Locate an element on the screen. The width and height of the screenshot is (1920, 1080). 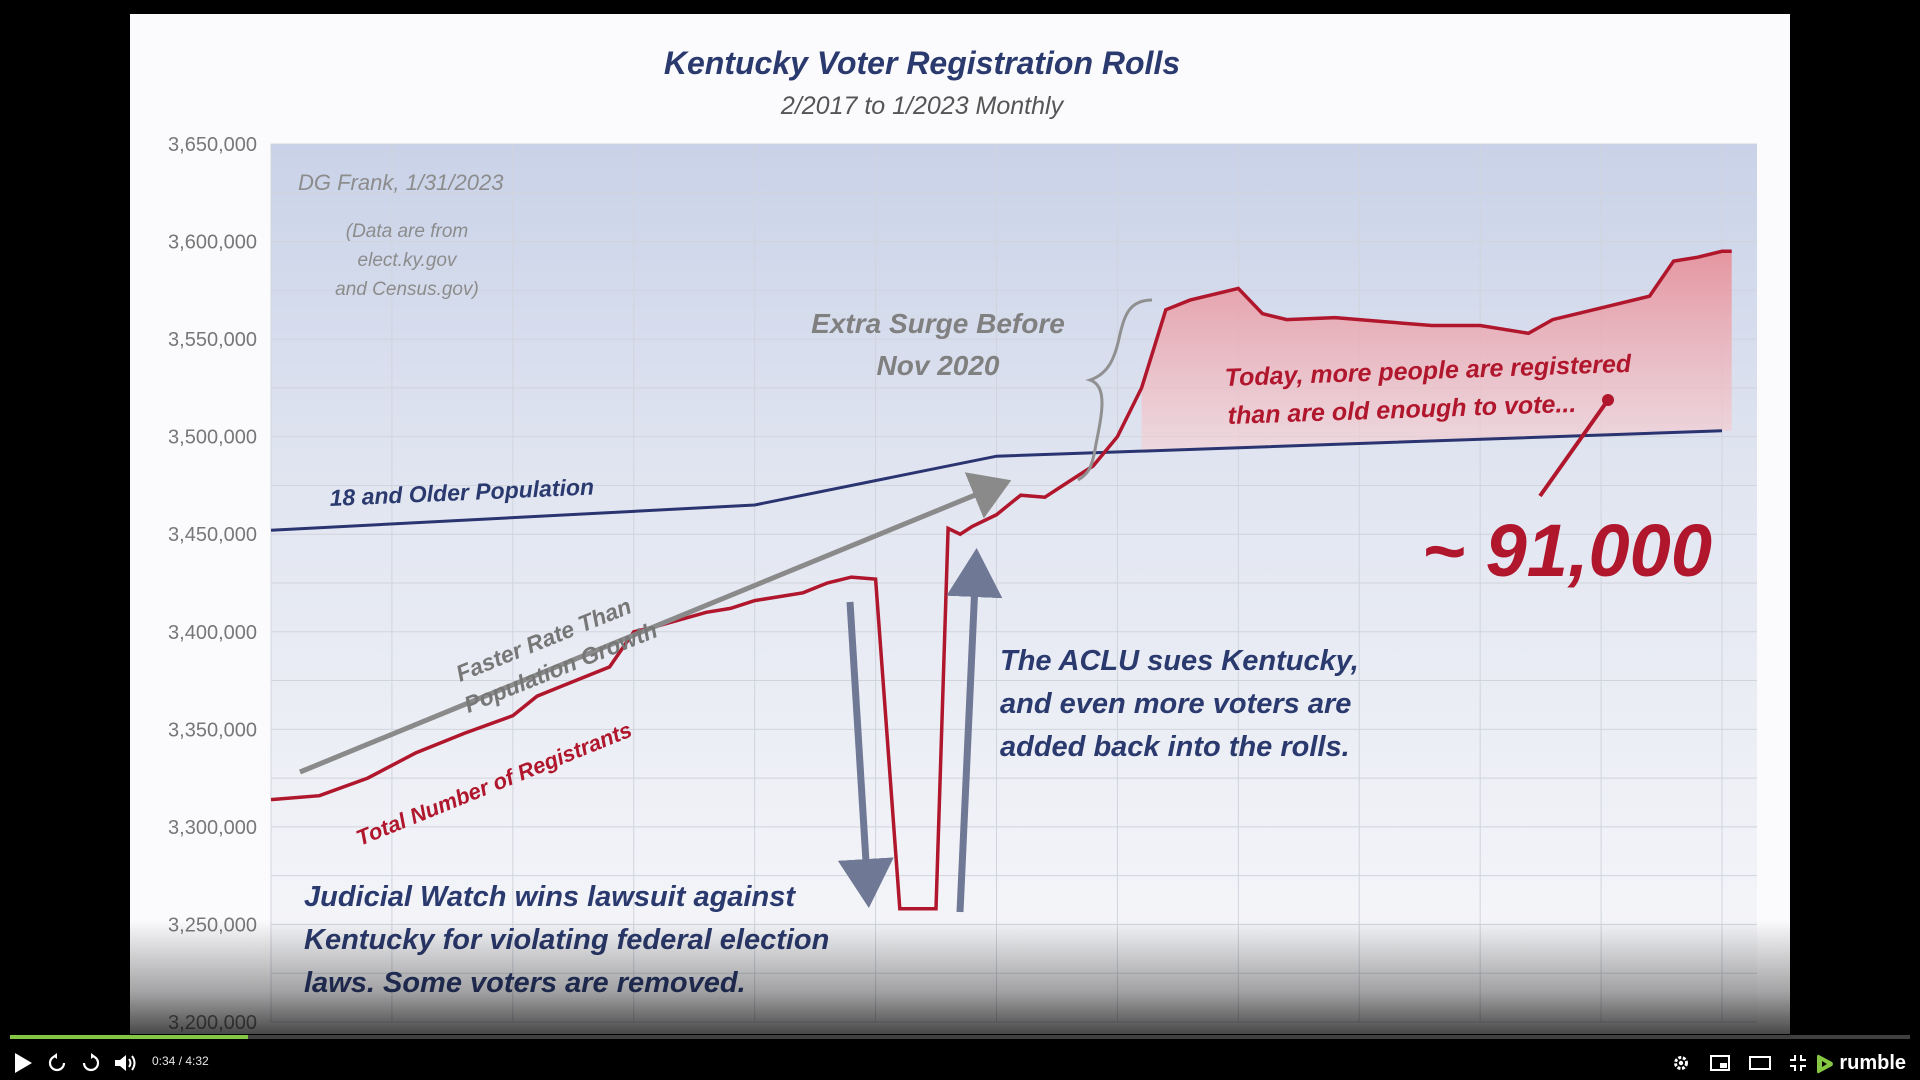
surge-label-1: Extra Surge Before is located at coordinates (938, 323).